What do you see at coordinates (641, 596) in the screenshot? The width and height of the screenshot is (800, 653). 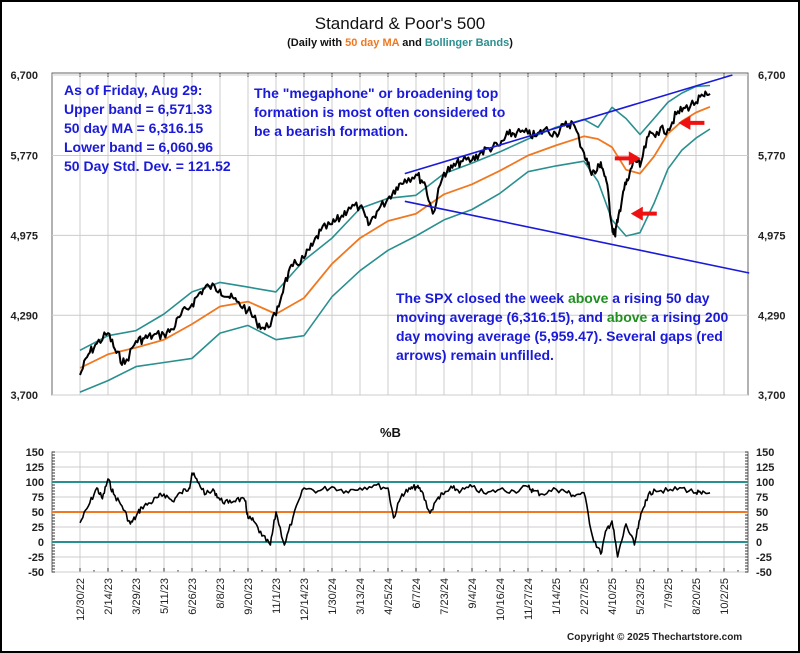 I see `x-tick-label: 5/23/25` at bounding box center [641, 596].